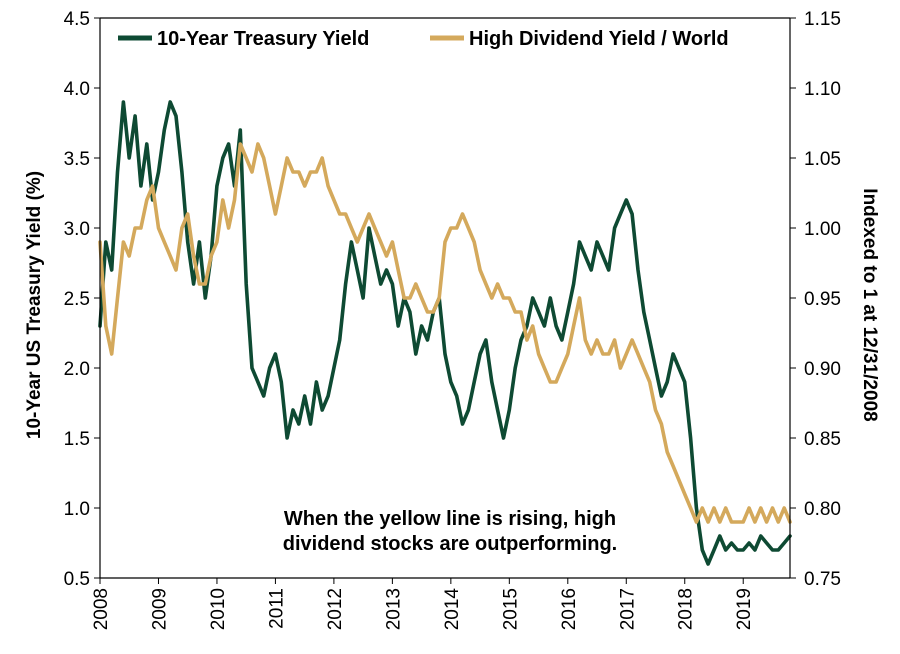  What do you see at coordinates (77, 369) in the screenshot?
I see `y-left-tick-label: 2.0` at bounding box center [77, 369].